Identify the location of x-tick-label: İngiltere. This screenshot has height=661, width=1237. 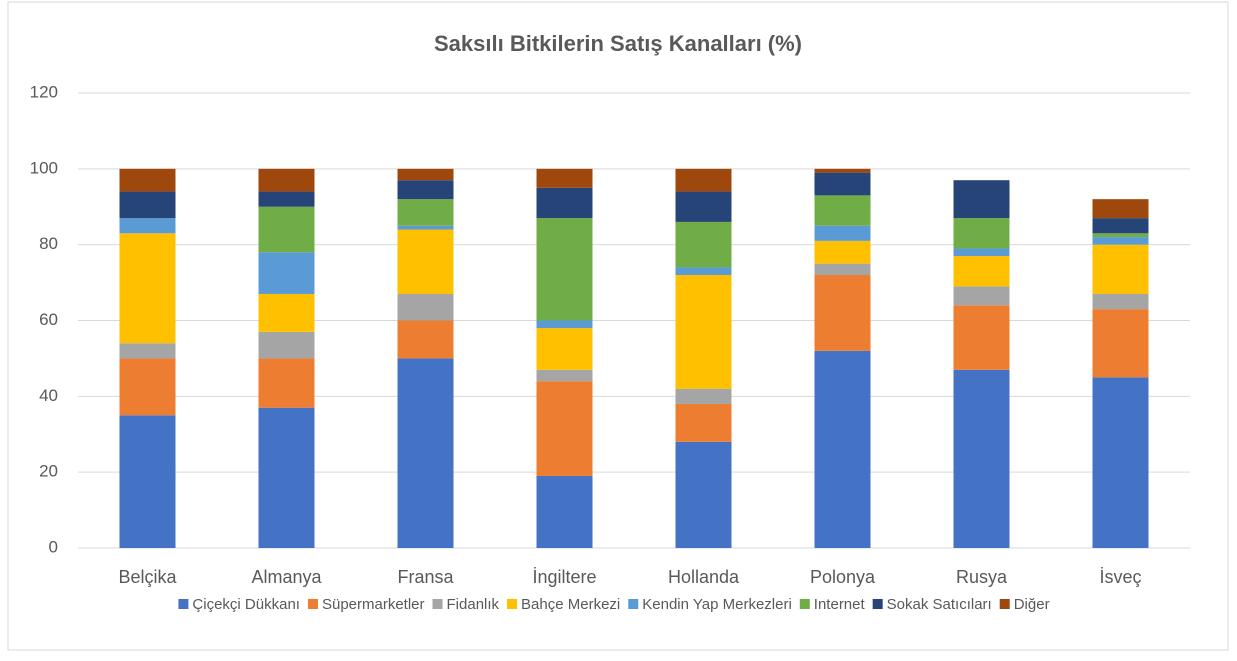
(564, 577).